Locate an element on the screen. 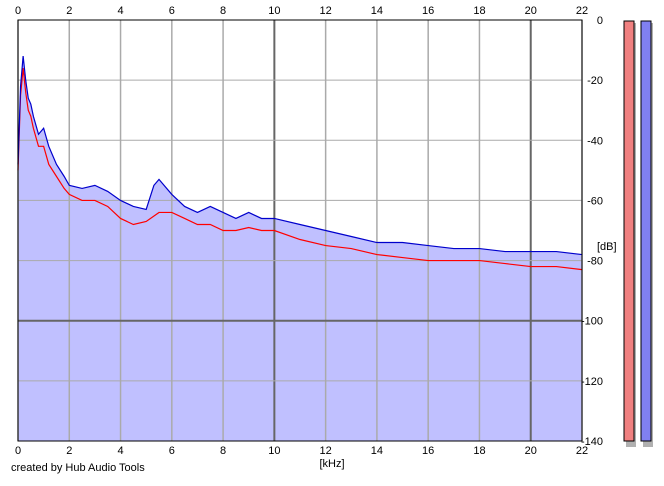 The width and height of the screenshot is (664, 486). x-tick-label-bottom: 18 is located at coordinates (479, 451).